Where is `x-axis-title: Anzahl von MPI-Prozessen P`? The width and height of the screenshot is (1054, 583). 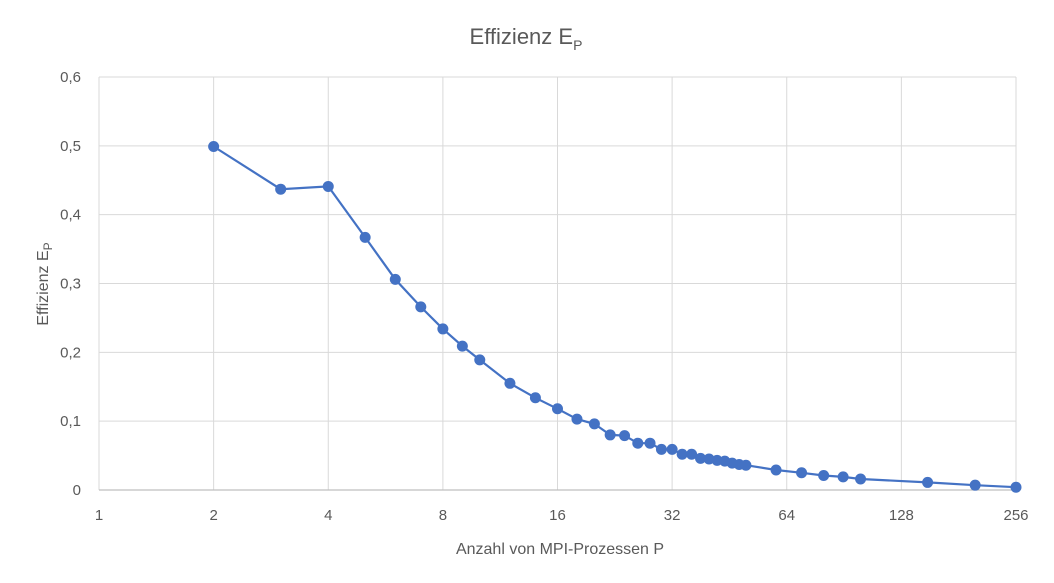
x-axis-title: Anzahl von MPI-Prozessen P is located at coordinates (560, 549).